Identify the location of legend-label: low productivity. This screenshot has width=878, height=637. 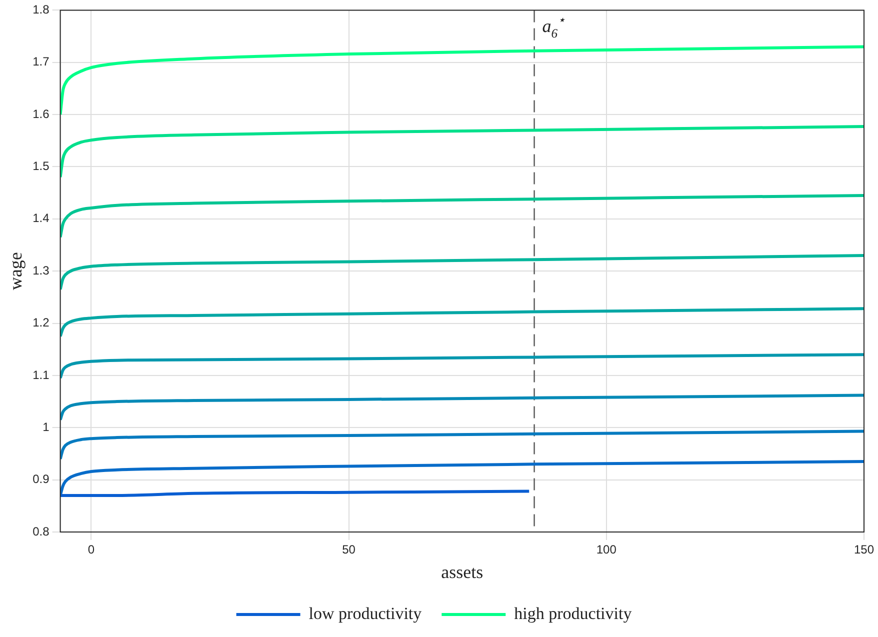
(365, 613).